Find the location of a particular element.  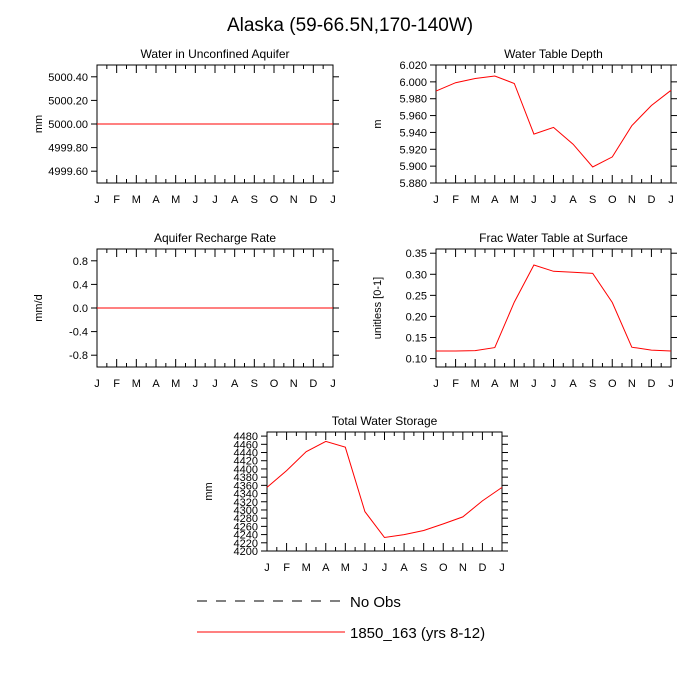

chart-title: Total Water Storage is located at coordinates (385, 421).